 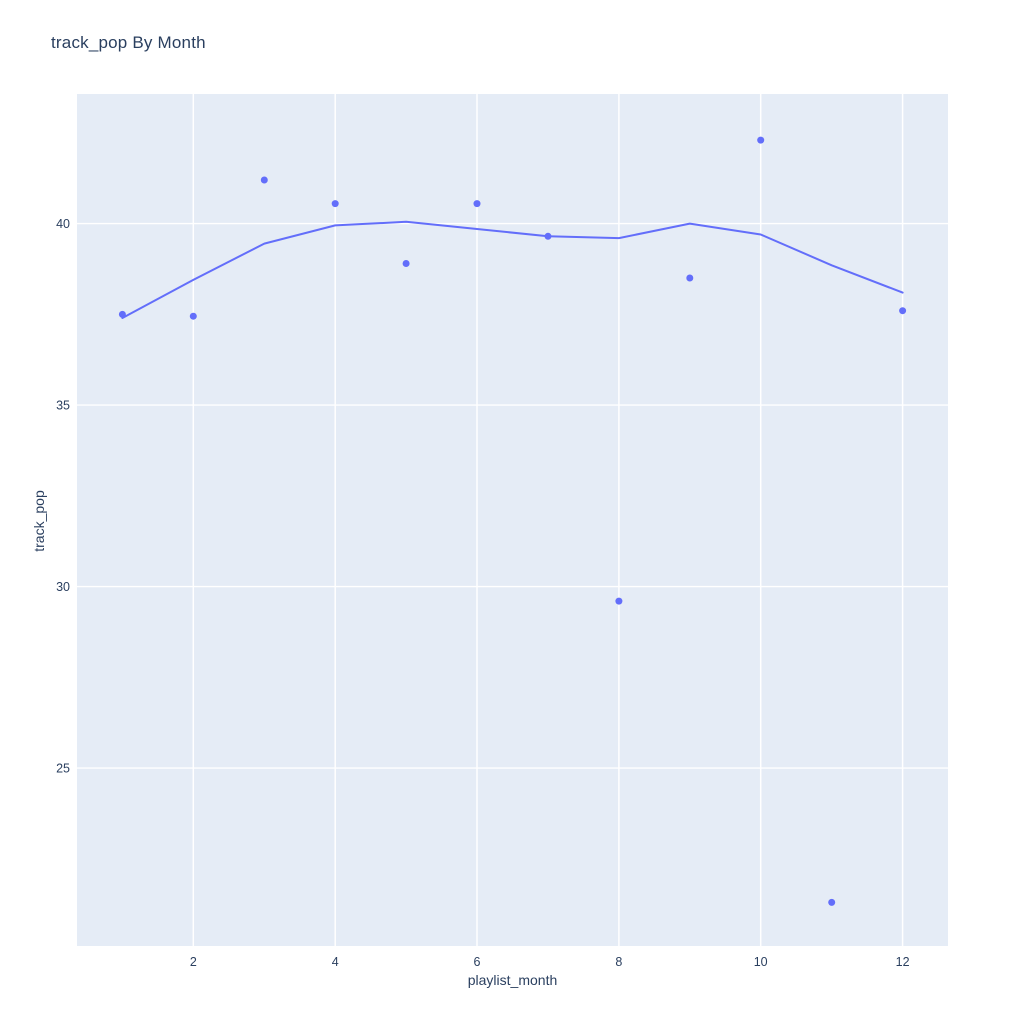 I want to click on x-tick-label: 8, so click(x=618, y=962).